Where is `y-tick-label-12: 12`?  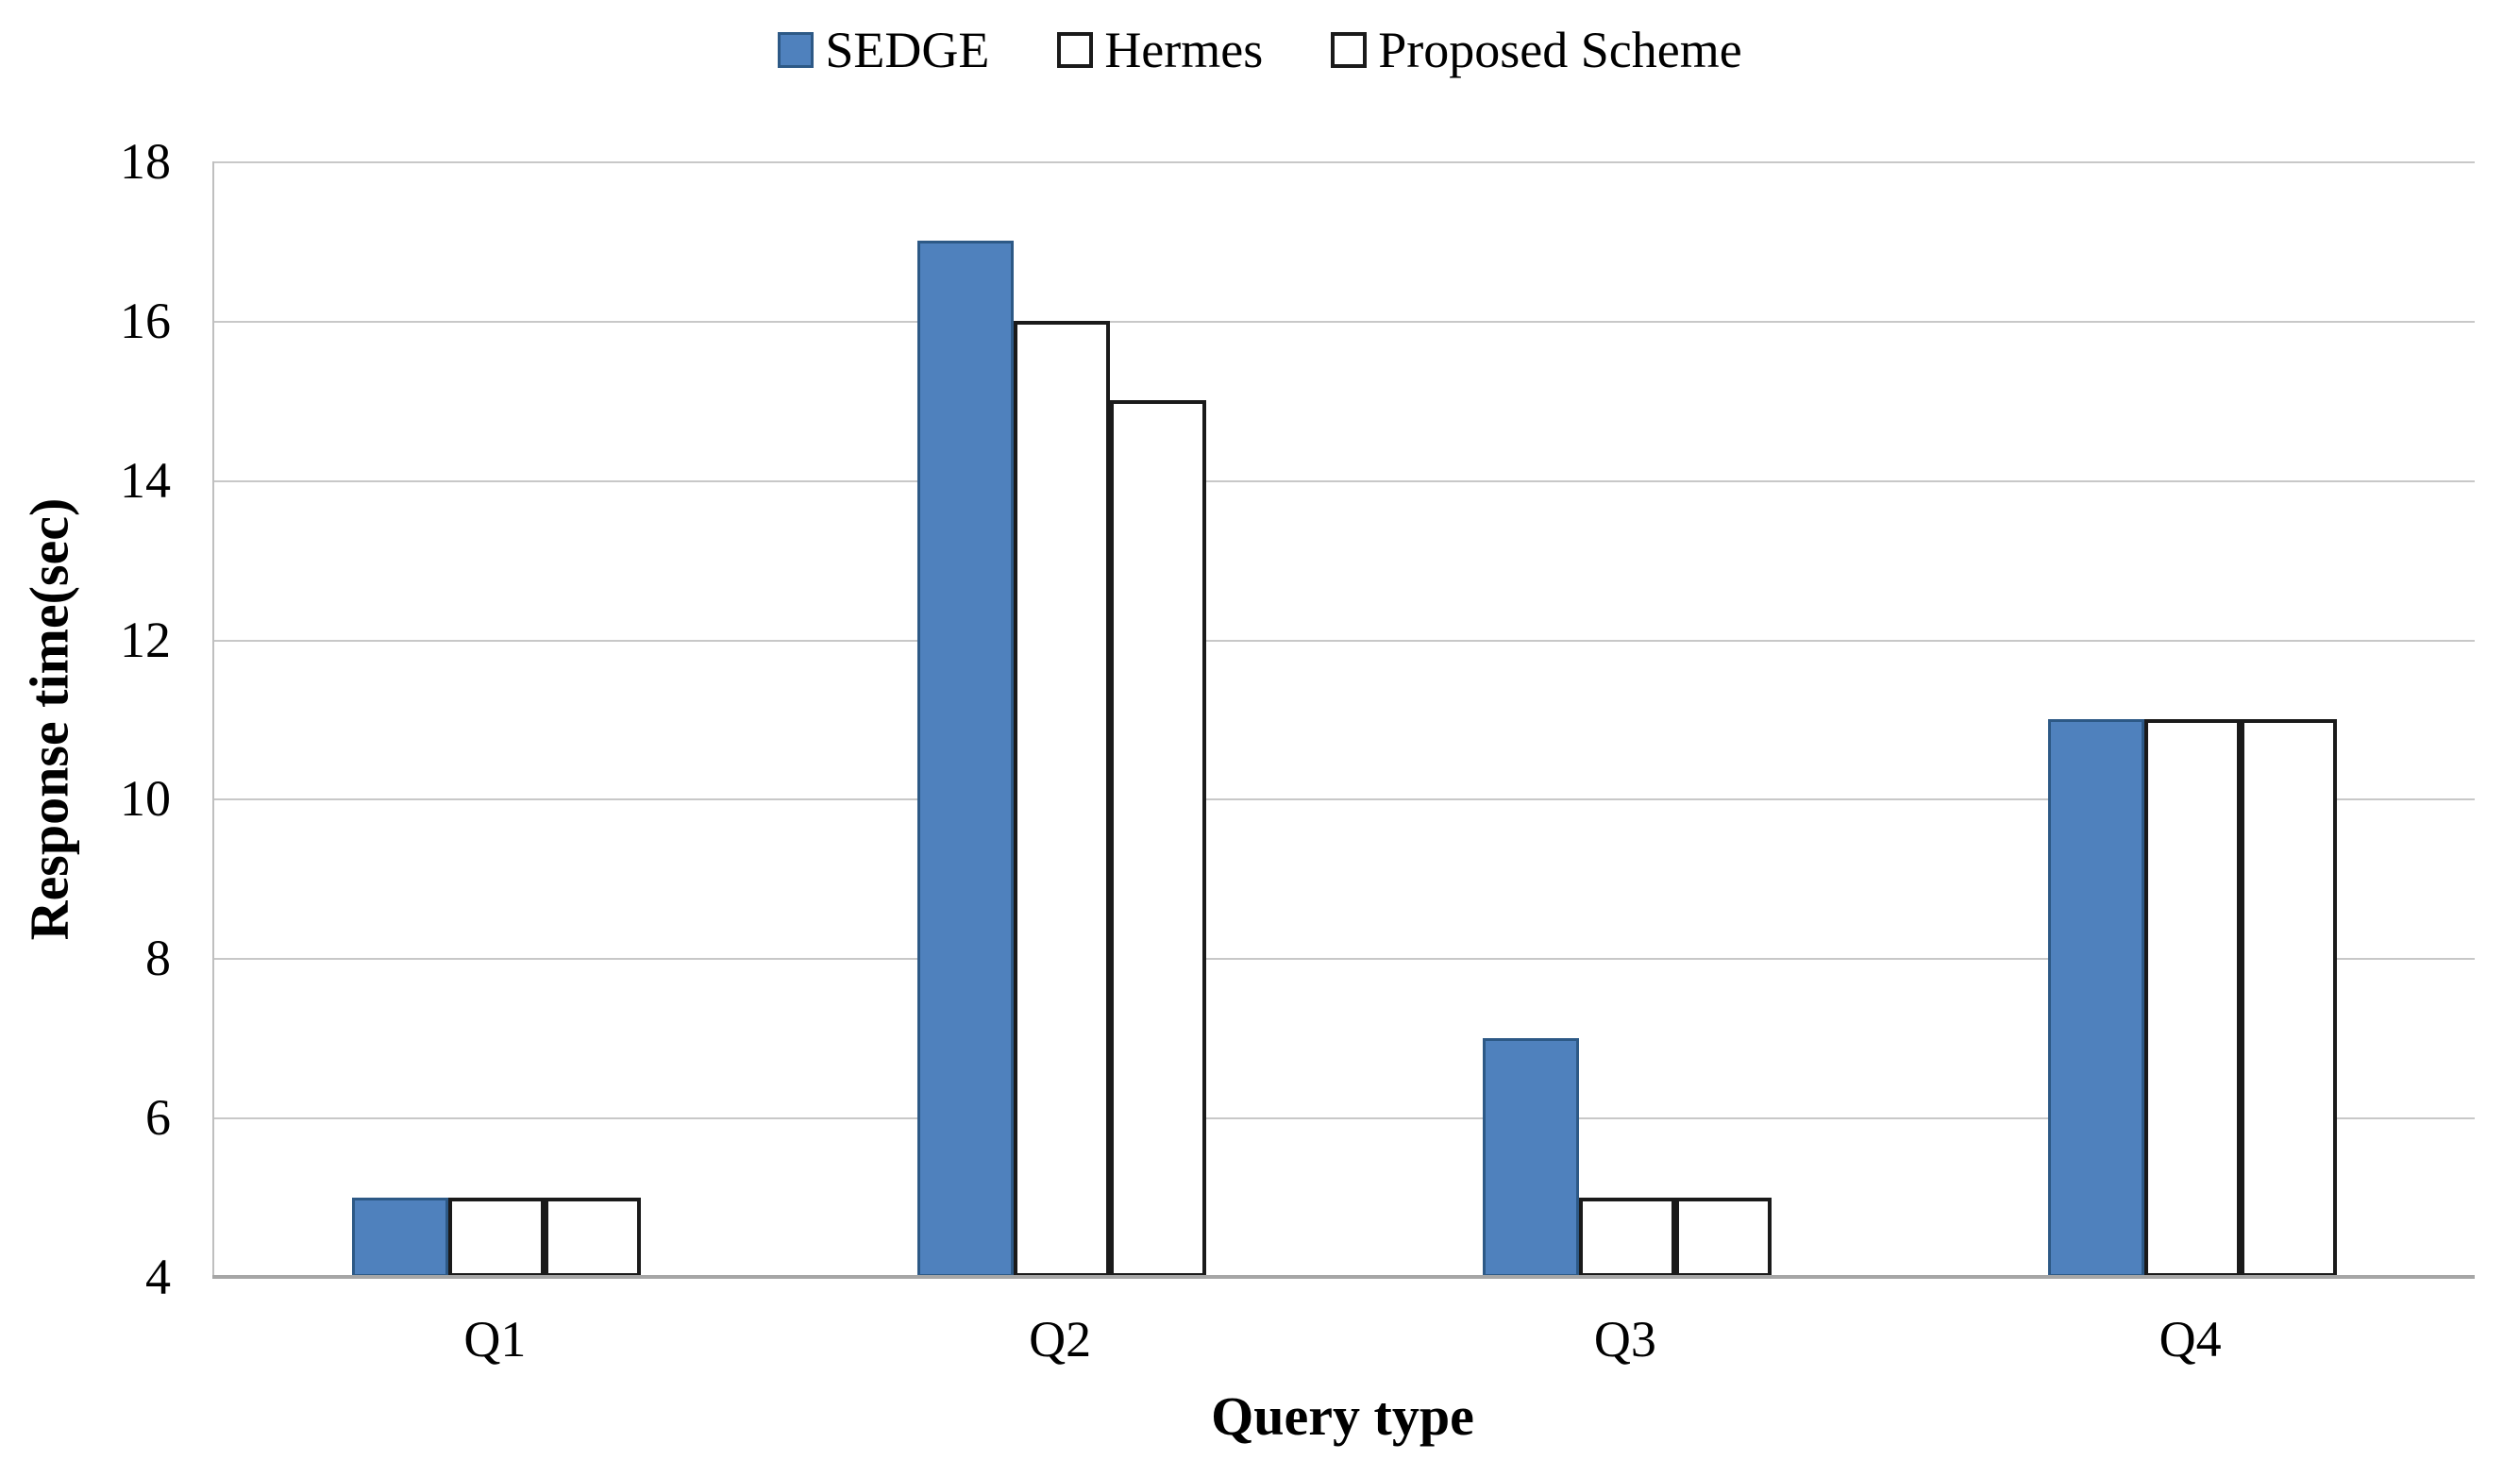 y-tick-label-12: 12 is located at coordinates (145, 639).